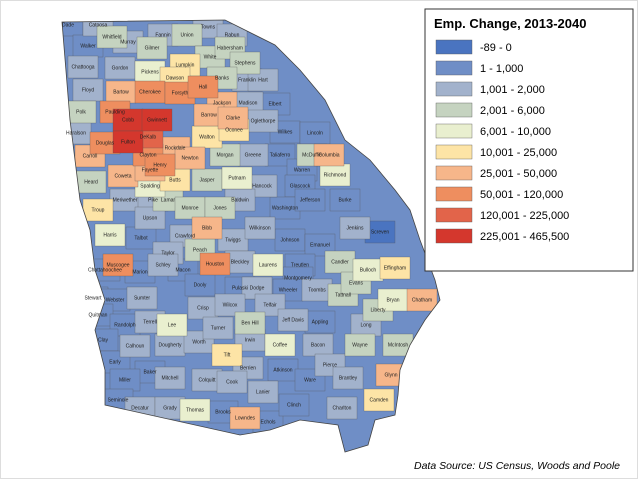 This screenshot has width=638, height=479. I want to click on legend-label: 225,001 - 465,500, so click(524, 237).